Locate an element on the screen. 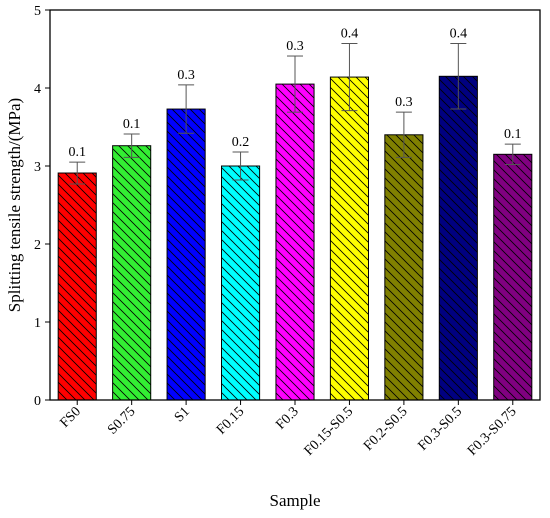 The width and height of the screenshot is (550, 518). y-tick-label: 4 is located at coordinates (37, 89).